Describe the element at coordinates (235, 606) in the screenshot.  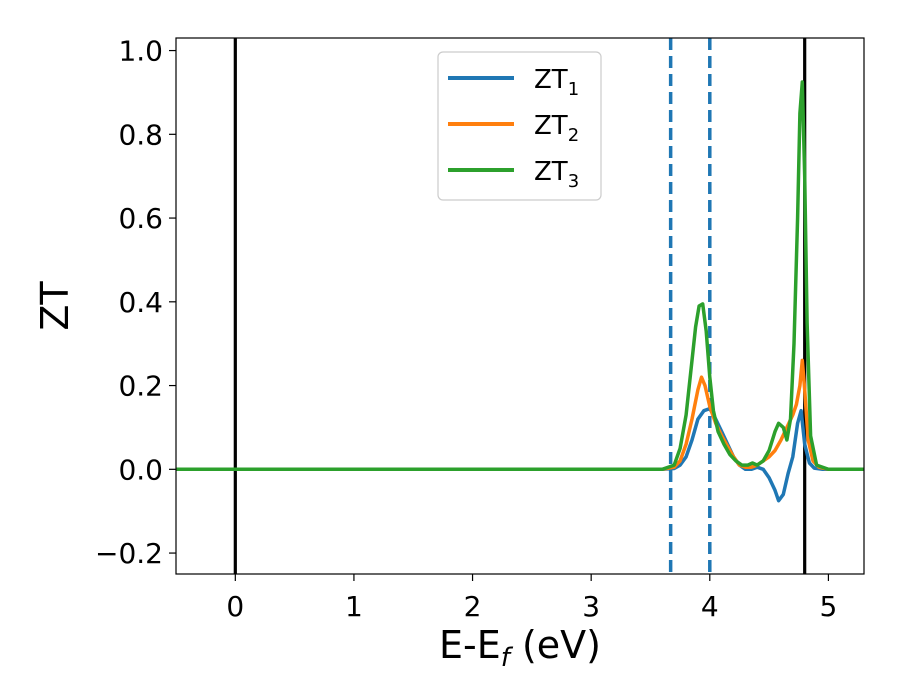
I see `x-tick-label: 0` at that location.